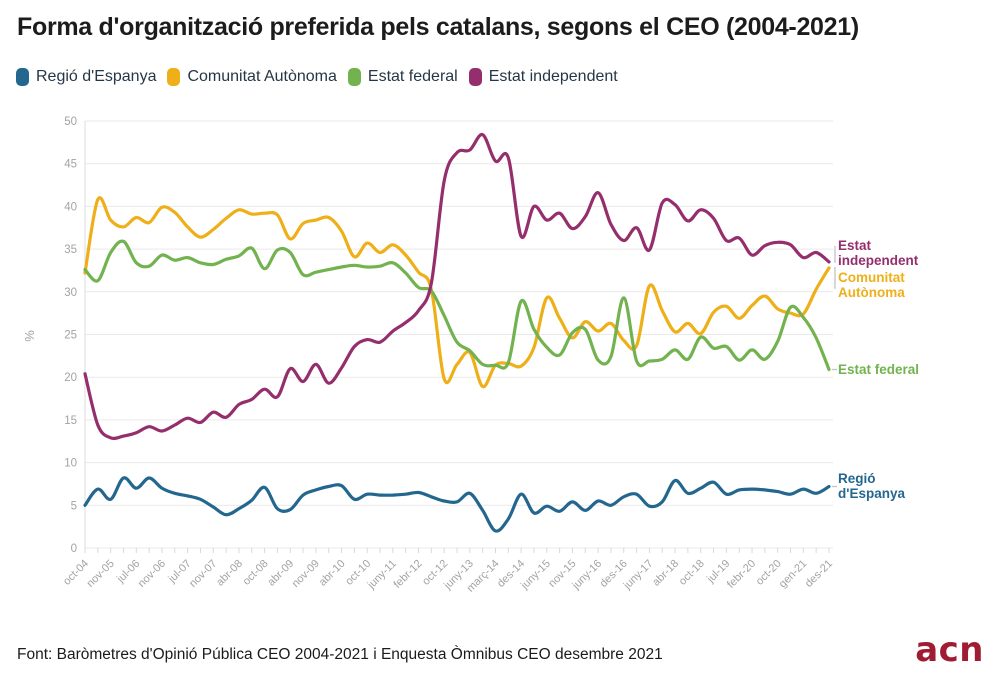 The image size is (1000, 676). What do you see at coordinates (70, 207) in the screenshot?
I see `y-tick-label-40: 40` at bounding box center [70, 207].